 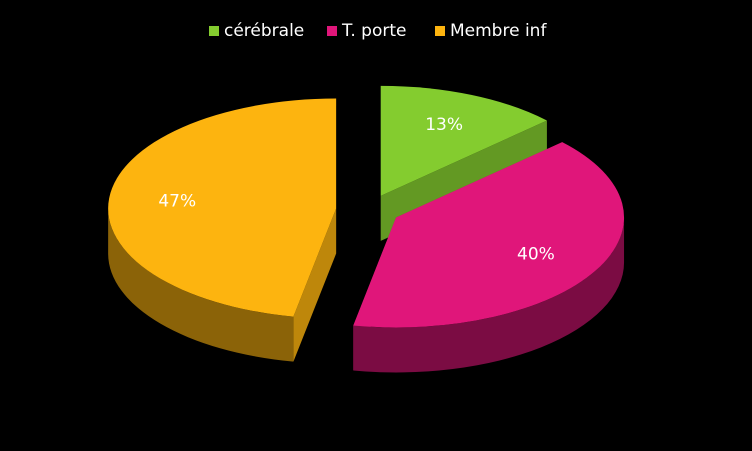 I want to click on legend-label: Membre inf, so click(x=498, y=31).